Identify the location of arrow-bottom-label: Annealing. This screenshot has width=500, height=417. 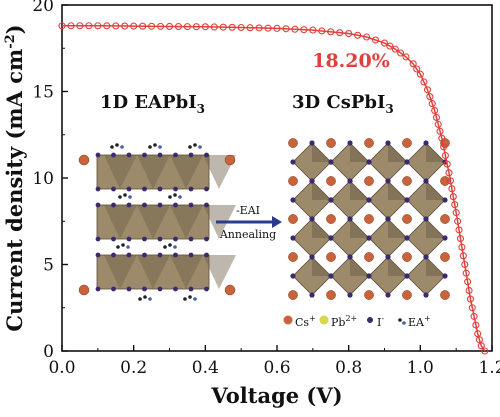
(247, 234).